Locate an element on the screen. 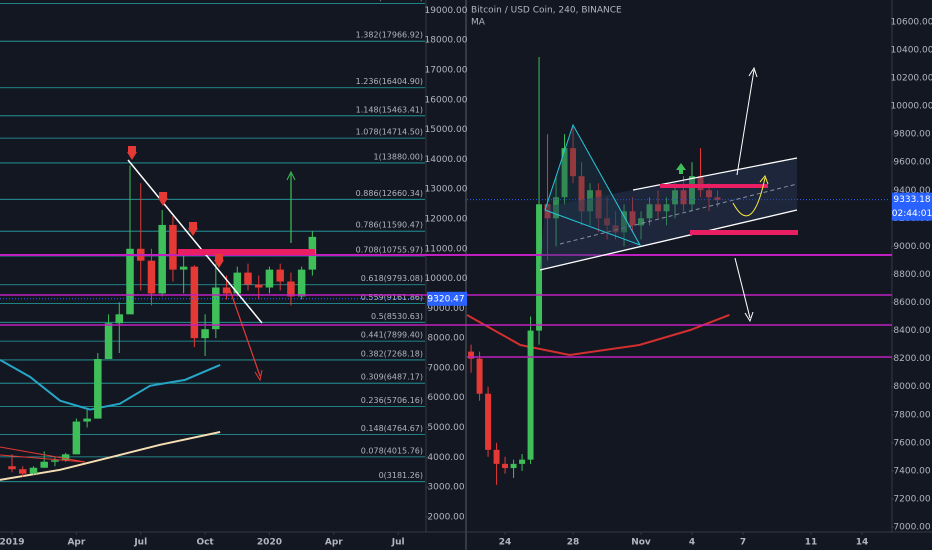  y-tick-label: 8000.00 is located at coordinates (911, 387).